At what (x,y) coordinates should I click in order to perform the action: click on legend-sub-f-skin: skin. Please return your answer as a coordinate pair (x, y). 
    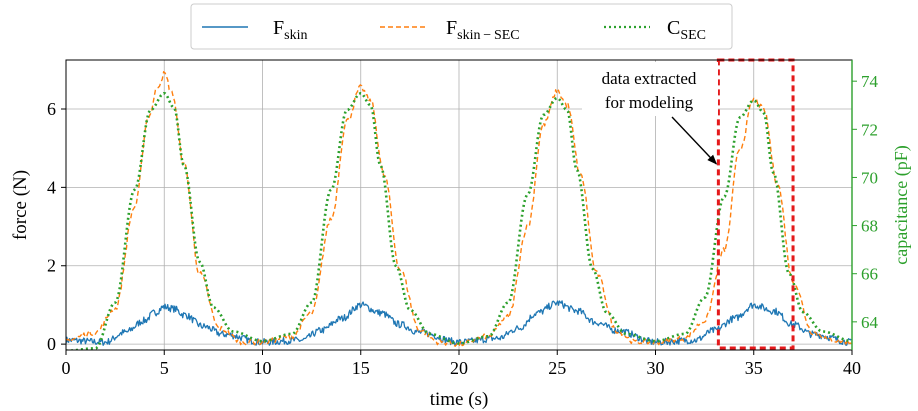
    Looking at the image, I should click on (295, 35).